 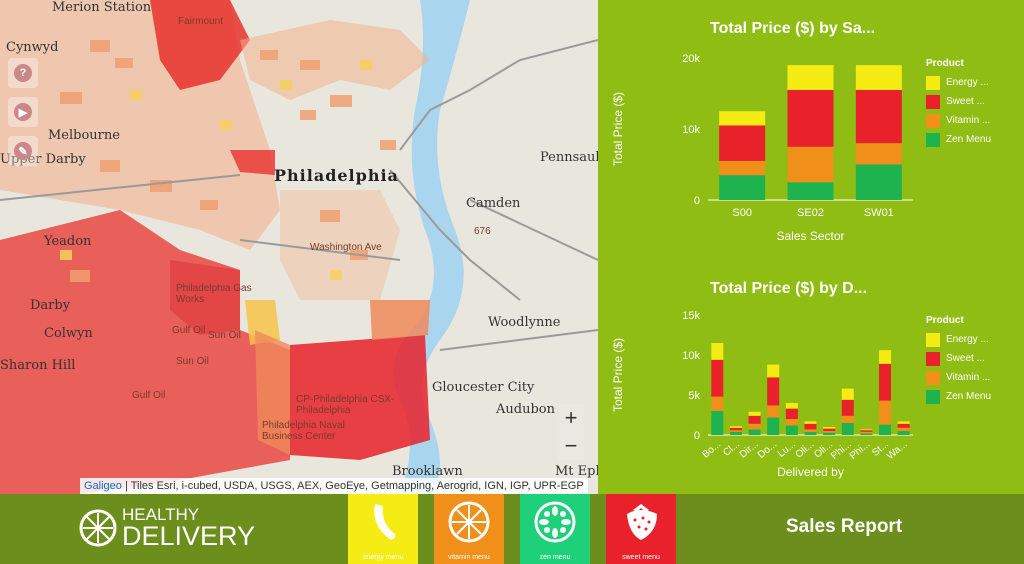 What do you see at coordinates (200, 45) in the screenshot?
I see `district-north` at bounding box center [200, 45].